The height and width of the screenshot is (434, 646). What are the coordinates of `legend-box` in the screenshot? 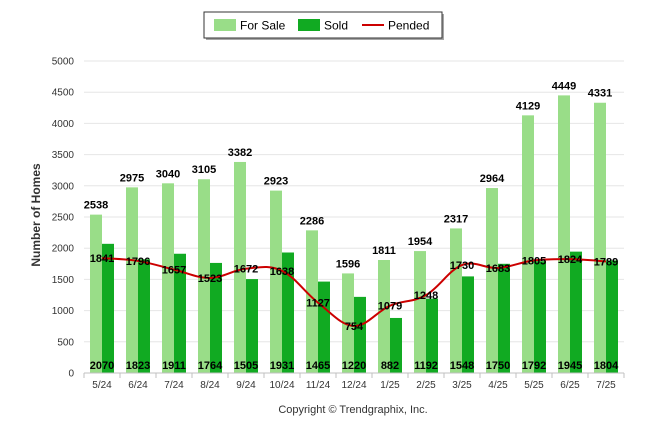 It's located at (323, 25).